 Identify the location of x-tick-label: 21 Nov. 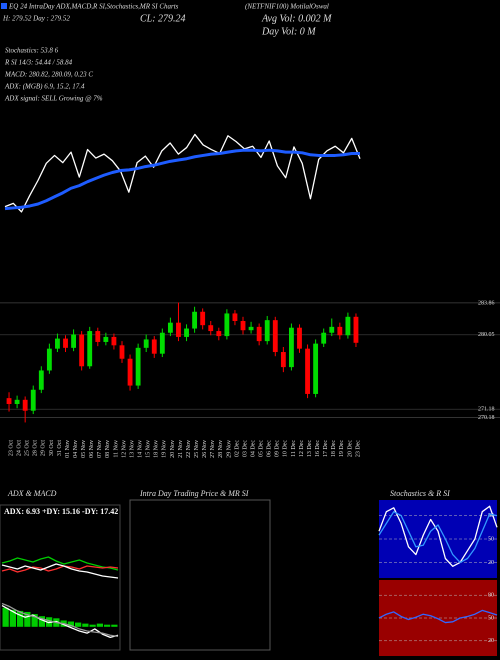
(181, 449).